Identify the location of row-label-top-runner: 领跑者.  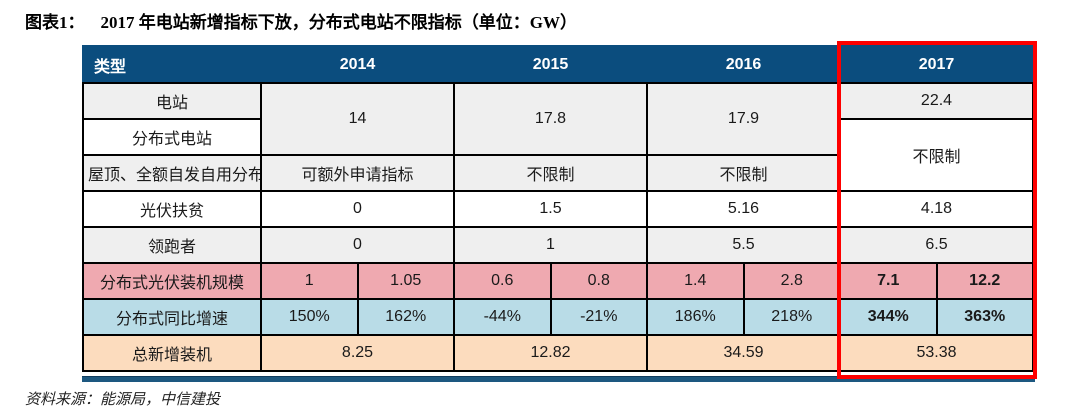
(172, 245).